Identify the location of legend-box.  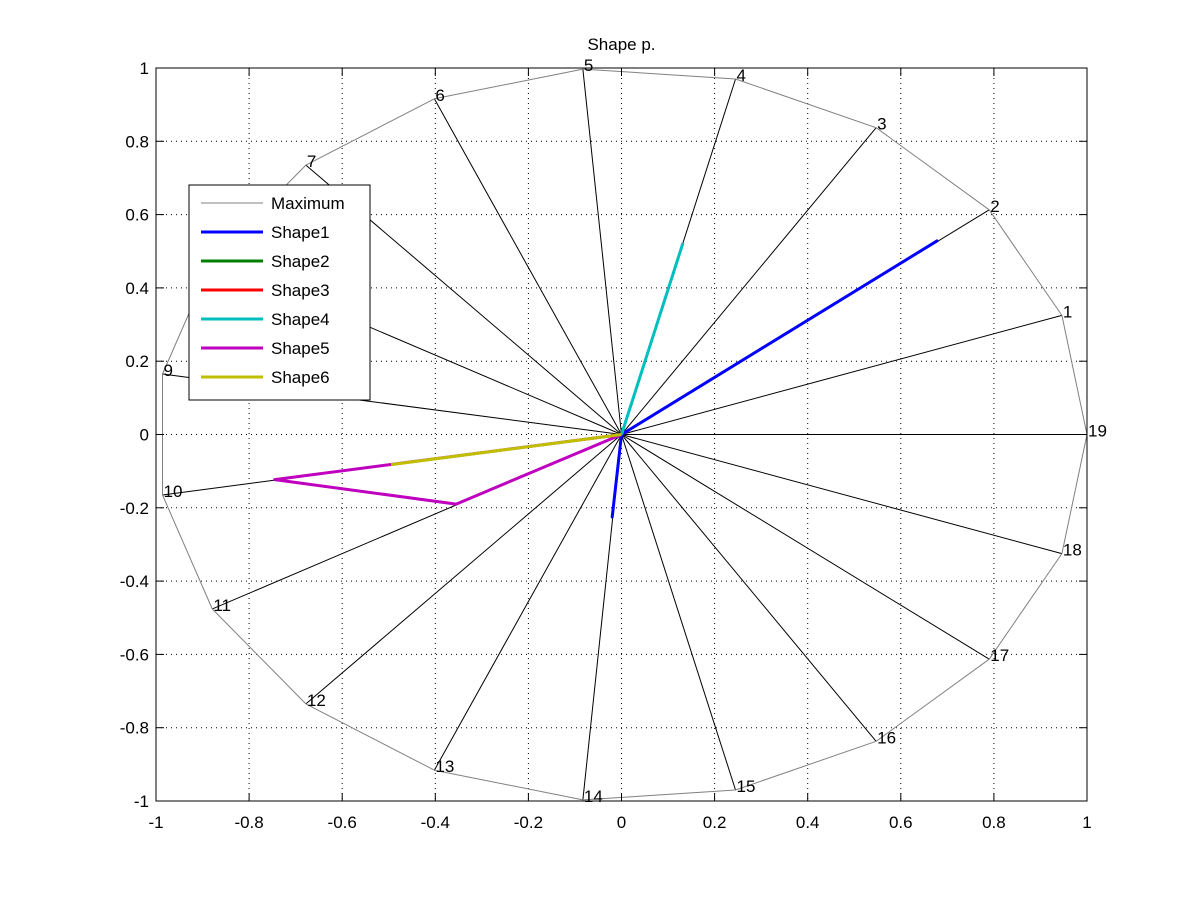
(279, 292).